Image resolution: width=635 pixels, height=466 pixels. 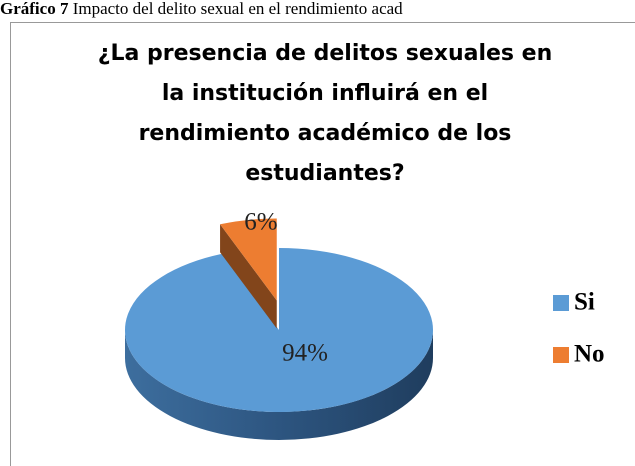 I want to click on caption-label: Gráfico 7, so click(x=34, y=9).